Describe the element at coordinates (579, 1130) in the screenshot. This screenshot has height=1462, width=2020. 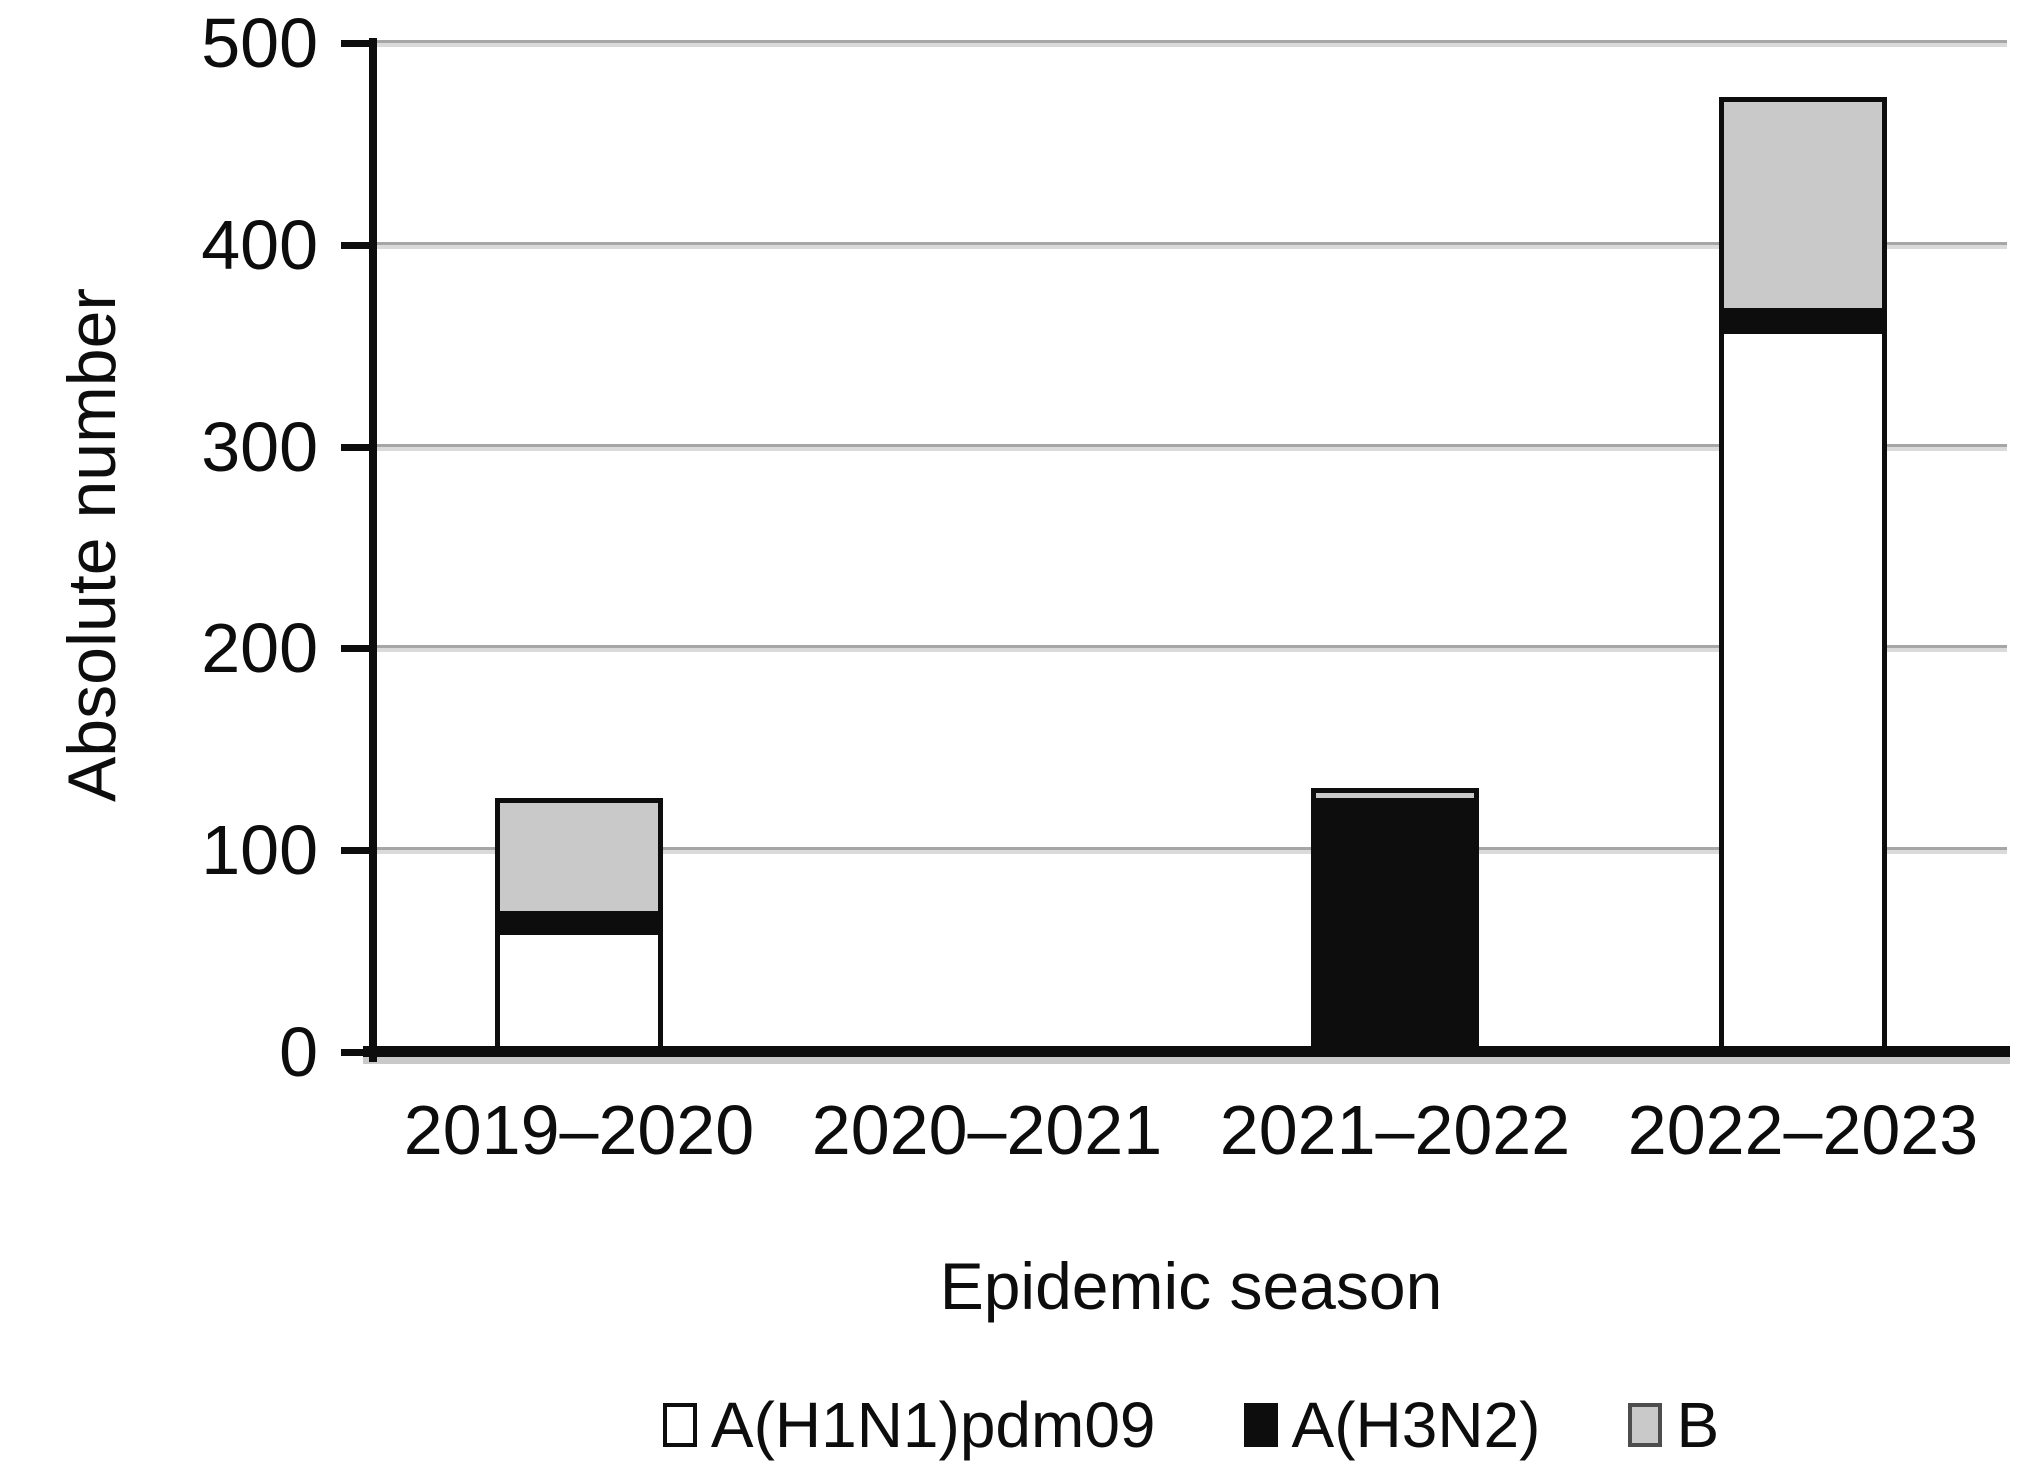
I see `x-tick-label-2019–2020: 2019–2020` at that location.